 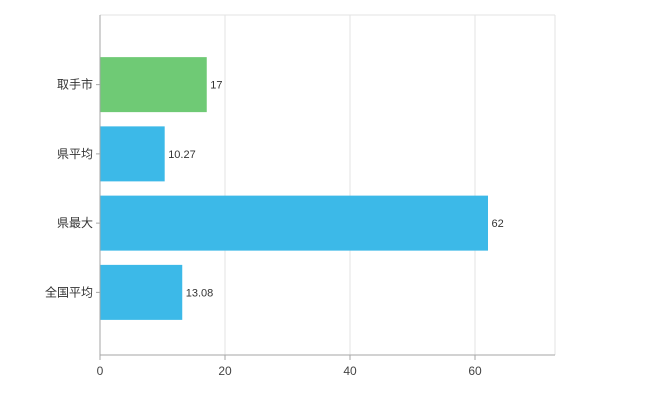 What do you see at coordinates (75, 223) in the screenshot?
I see `category-label: 県最大` at bounding box center [75, 223].